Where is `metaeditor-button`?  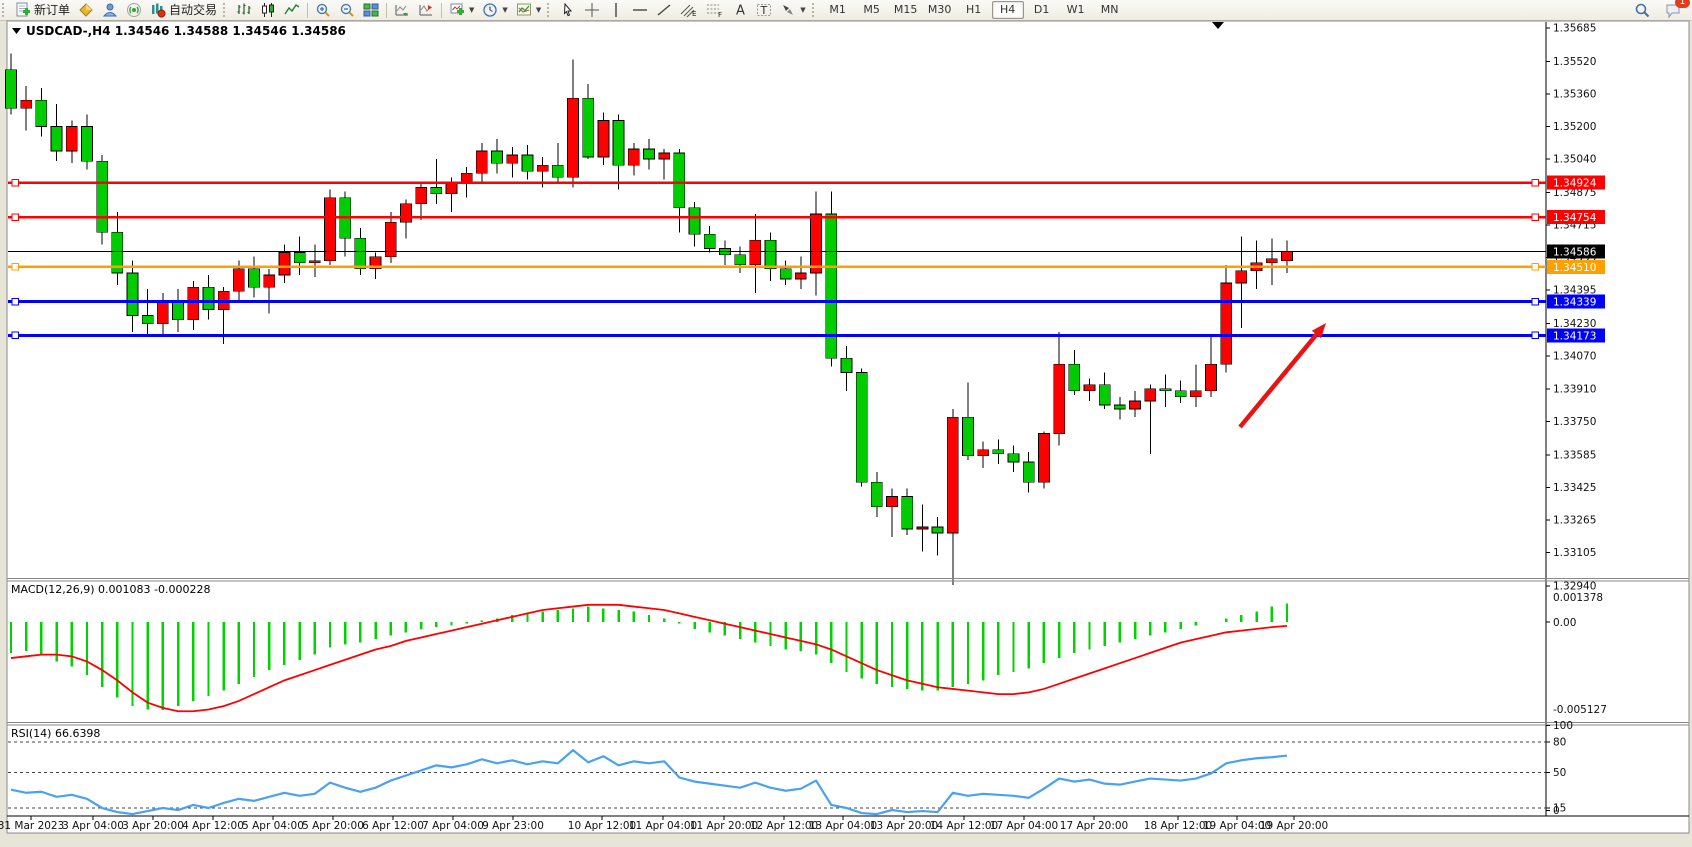
metaeditor-button is located at coordinates (86, 10).